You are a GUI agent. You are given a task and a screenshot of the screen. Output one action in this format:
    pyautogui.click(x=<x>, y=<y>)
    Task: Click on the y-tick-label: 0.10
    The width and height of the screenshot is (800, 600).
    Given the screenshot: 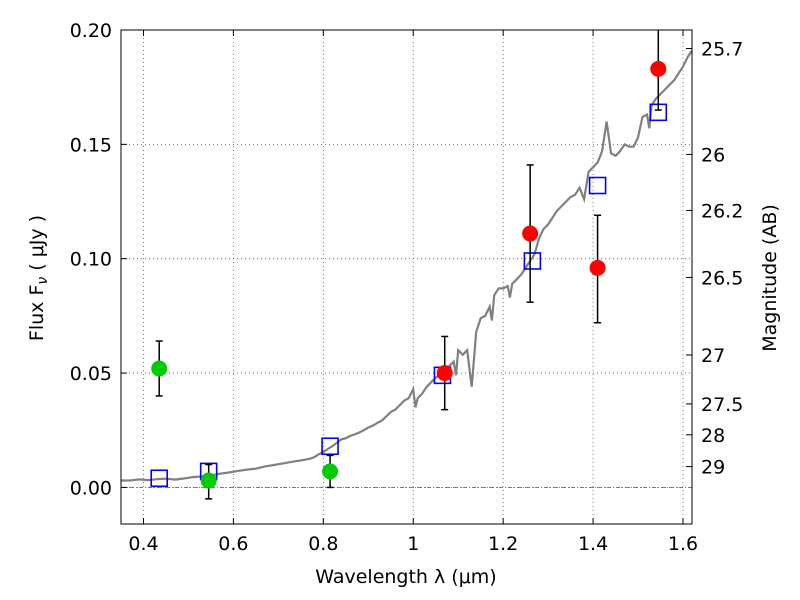 What is the action you would take?
    pyautogui.click(x=91, y=260)
    